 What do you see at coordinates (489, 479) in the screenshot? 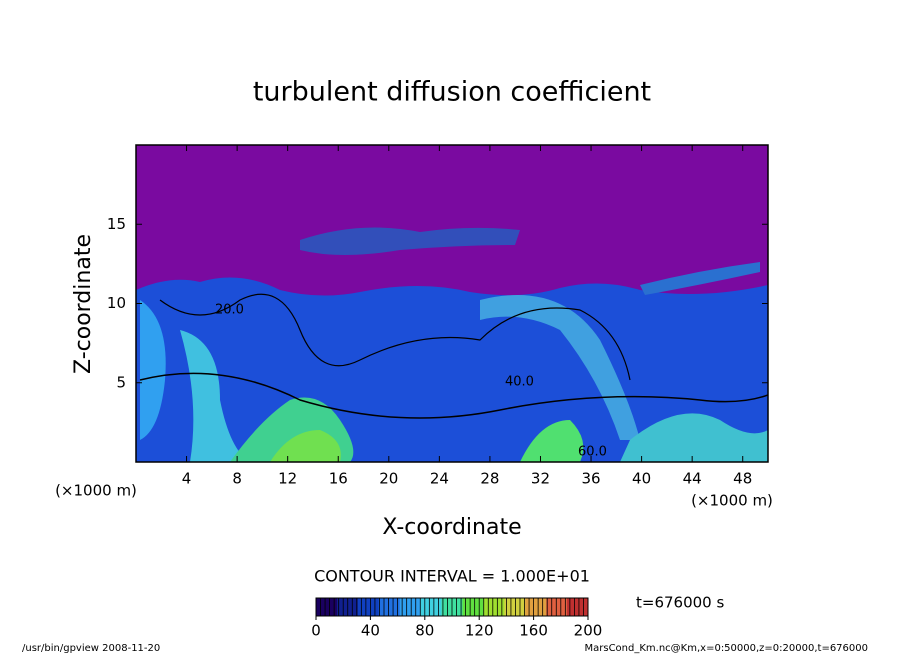
I see `x-tick-label: 28` at bounding box center [489, 479].